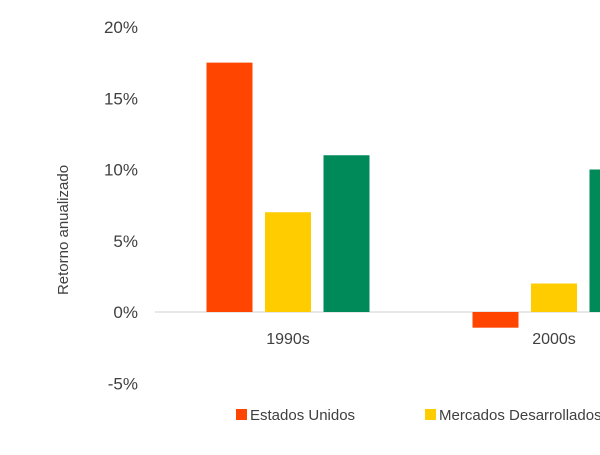  What do you see at coordinates (302, 415) in the screenshot?
I see `legend-label: Estados Unidos` at bounding box center [302, 415].